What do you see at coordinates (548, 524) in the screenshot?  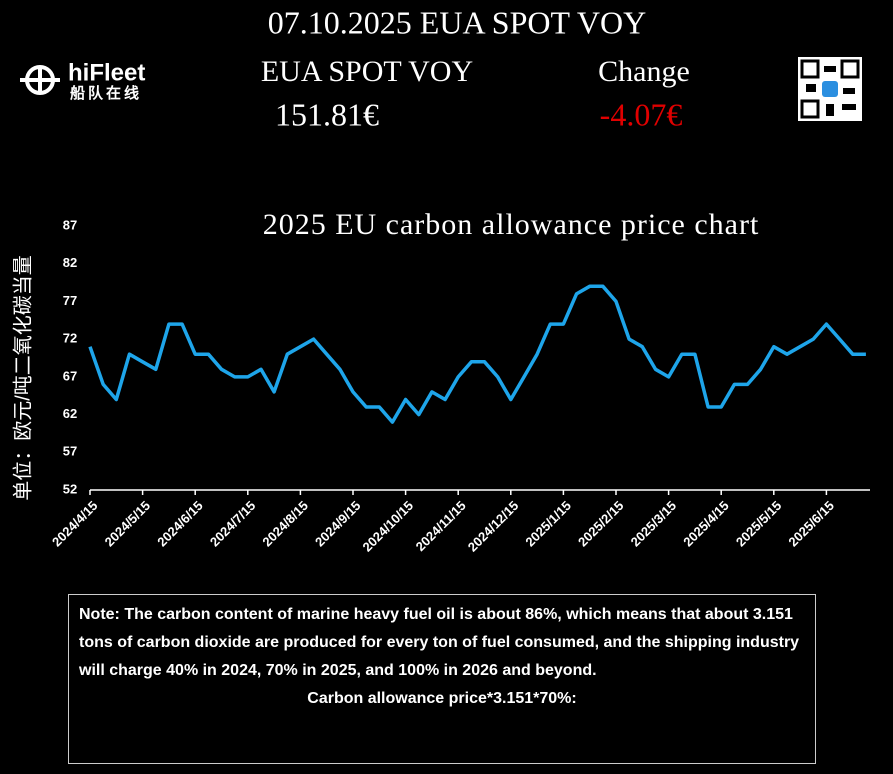 I see `x-tick-label: 2025/1/15` at bounding box center [548, 524].